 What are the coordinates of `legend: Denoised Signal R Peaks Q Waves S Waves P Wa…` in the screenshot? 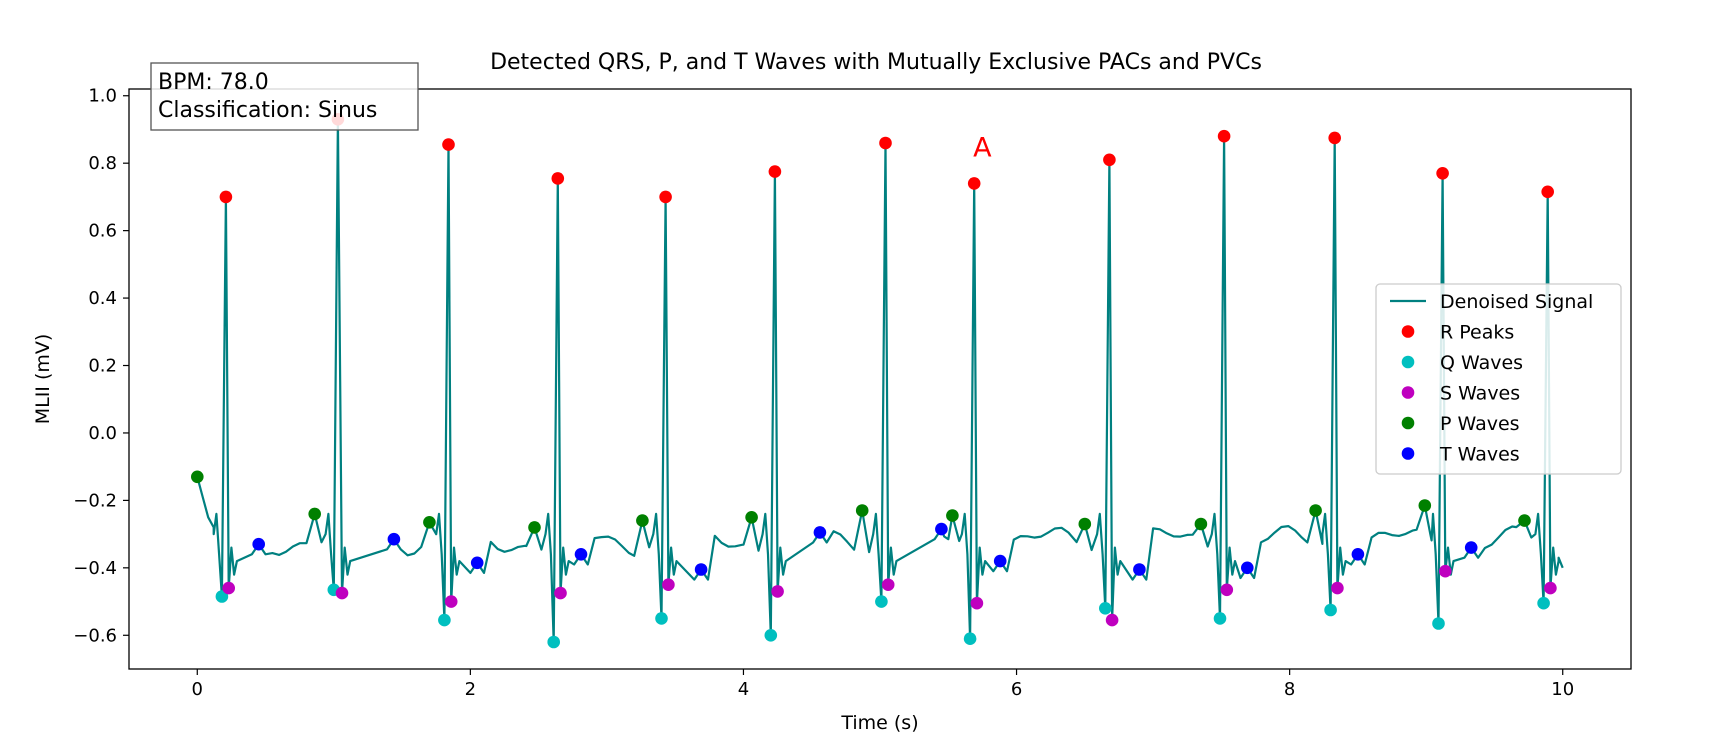 It's located at (1498, 379).